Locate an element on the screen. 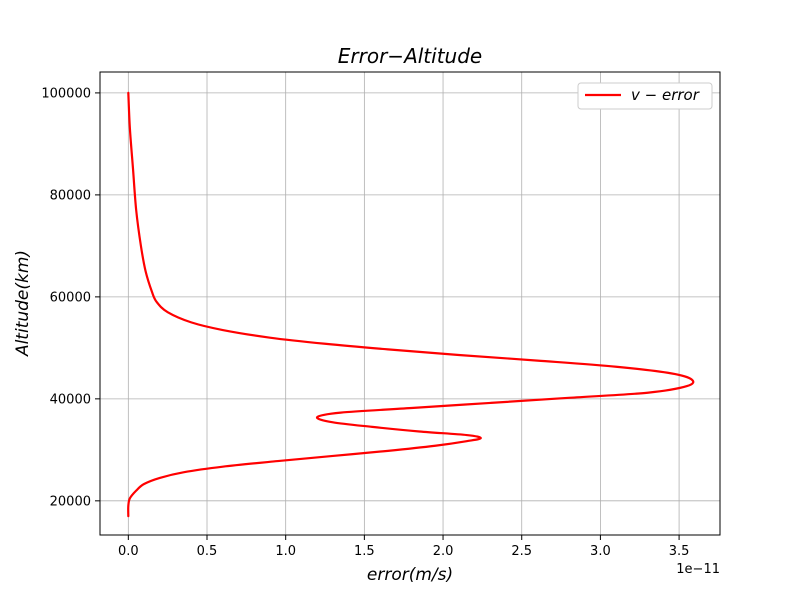  x-tick-label: 2.0 is located at coordinates (443, 551).